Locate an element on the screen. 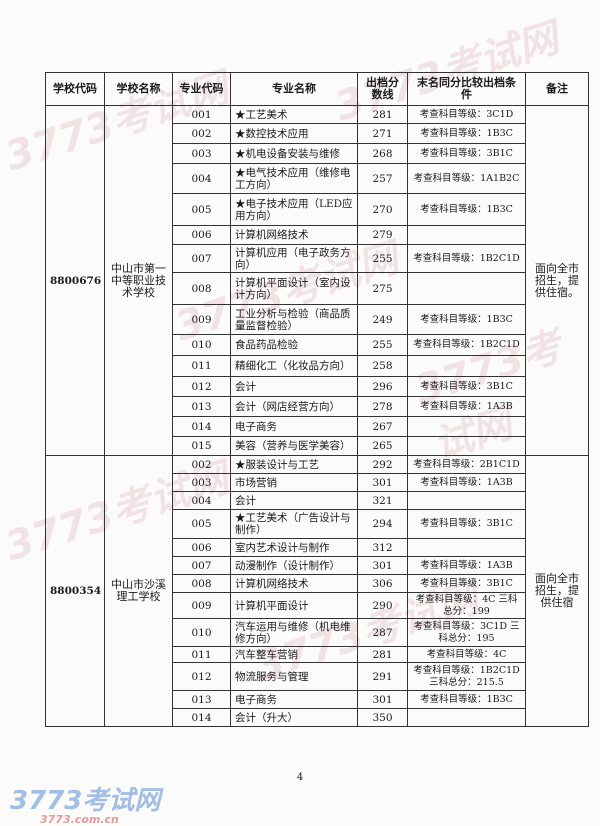  column-header: 专业代码 is located at coordinates (201, 89).